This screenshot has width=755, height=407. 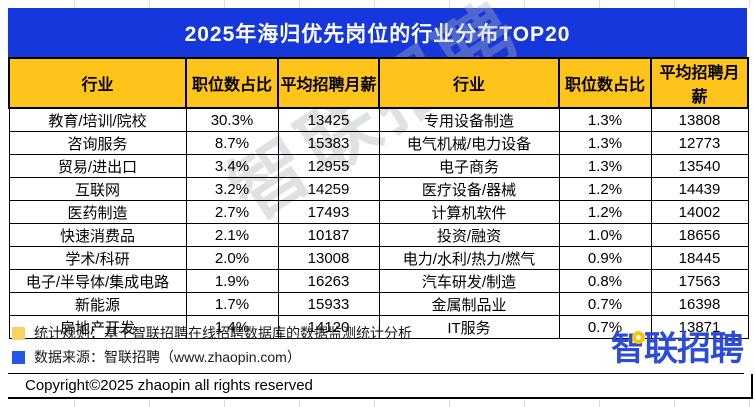 I want to click on stat-rule-row: 统计规则：基于智联招聘在线招聘数据库的数据监测统计分析, so click(x=212, y=333).